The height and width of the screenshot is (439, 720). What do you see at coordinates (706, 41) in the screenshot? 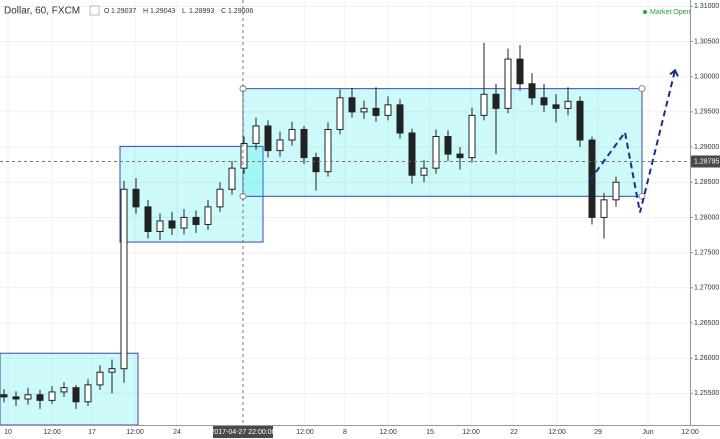
I see `y-tick-label: 1.30500` at bounding box center [706, 41].